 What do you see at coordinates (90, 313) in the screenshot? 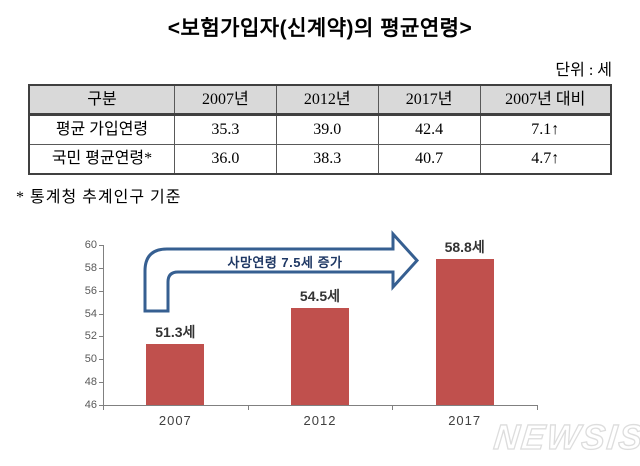
I see `y-axis-tick-label: 54` at bounding box center [90, 313].